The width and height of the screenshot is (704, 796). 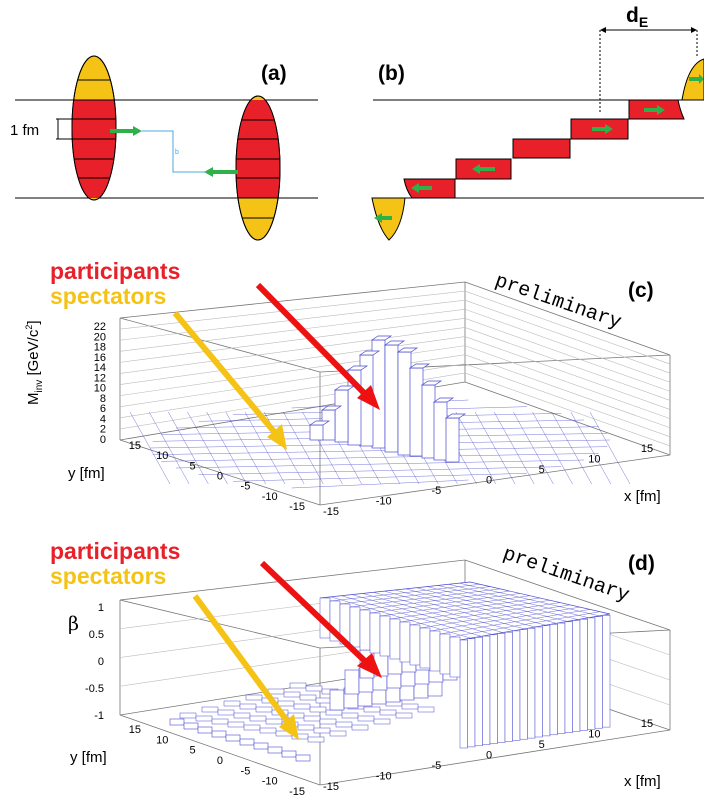 I want to click on z-axis-ticks-d: 1 0.5 0 -0.5 -1, so click(x=94, y=662).